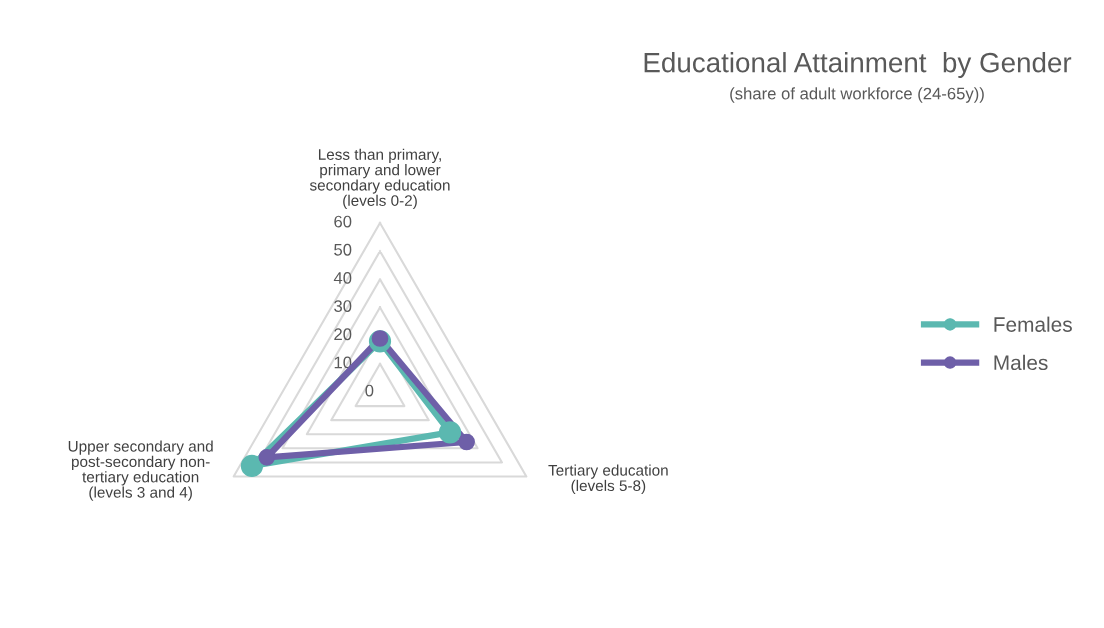 This screenshot has width=1104, height=628. Describe the element at coordinates (140, 470) in the screenshot. I see `spoke-label: Upper secondary and post-secondary non- tertiary education (levels 3 and 4)` at that location.